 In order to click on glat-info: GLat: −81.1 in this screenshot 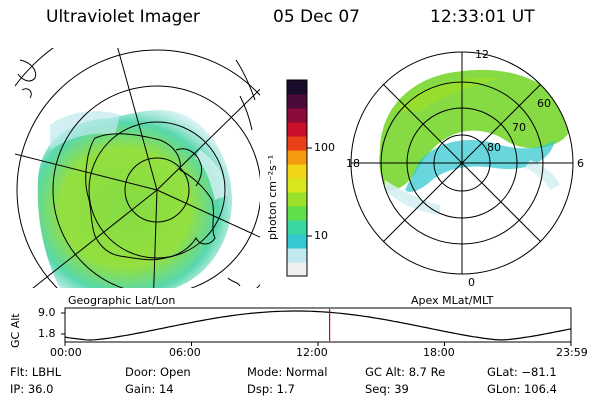, I will do `click(522, 372)`.